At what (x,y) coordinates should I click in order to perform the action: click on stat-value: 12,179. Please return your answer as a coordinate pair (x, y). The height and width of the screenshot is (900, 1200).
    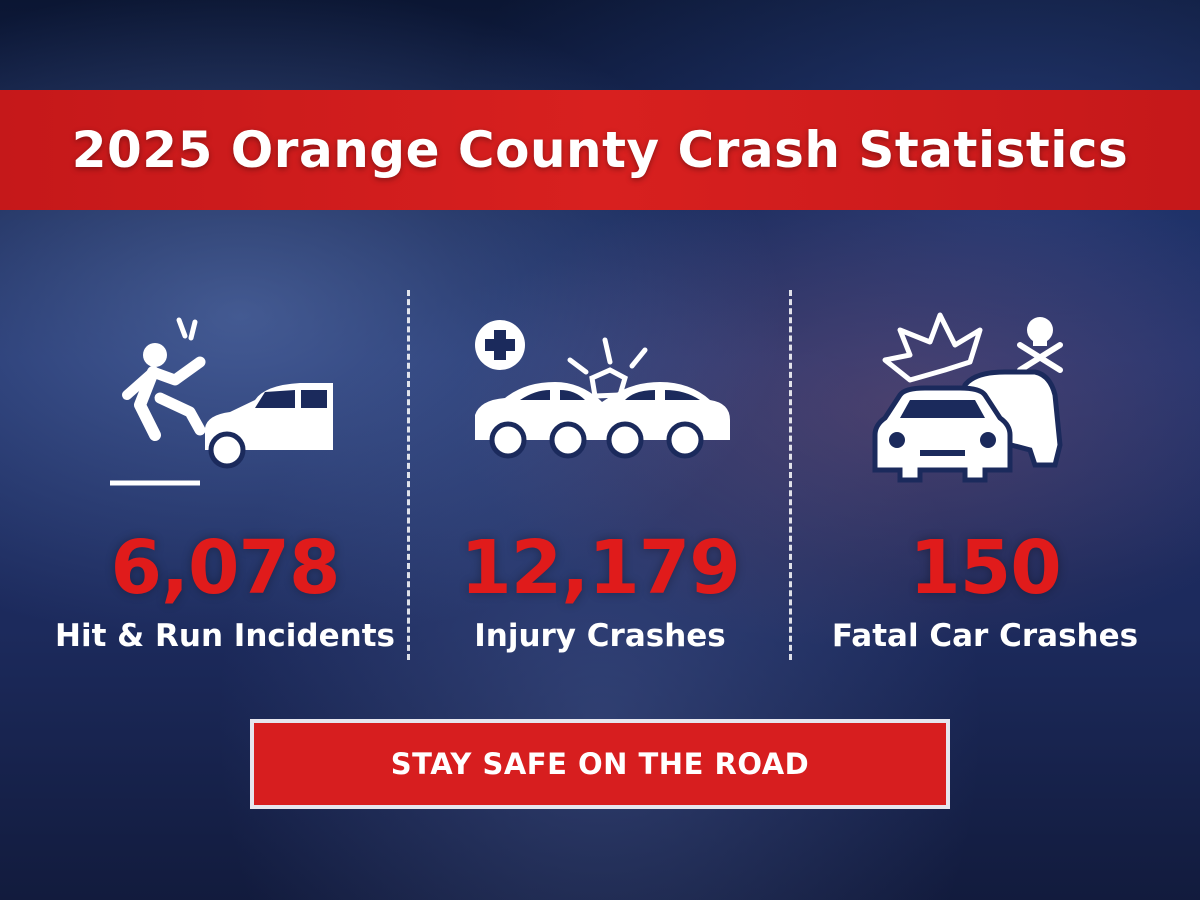
    Looking at the image, I should click on (600, 568).